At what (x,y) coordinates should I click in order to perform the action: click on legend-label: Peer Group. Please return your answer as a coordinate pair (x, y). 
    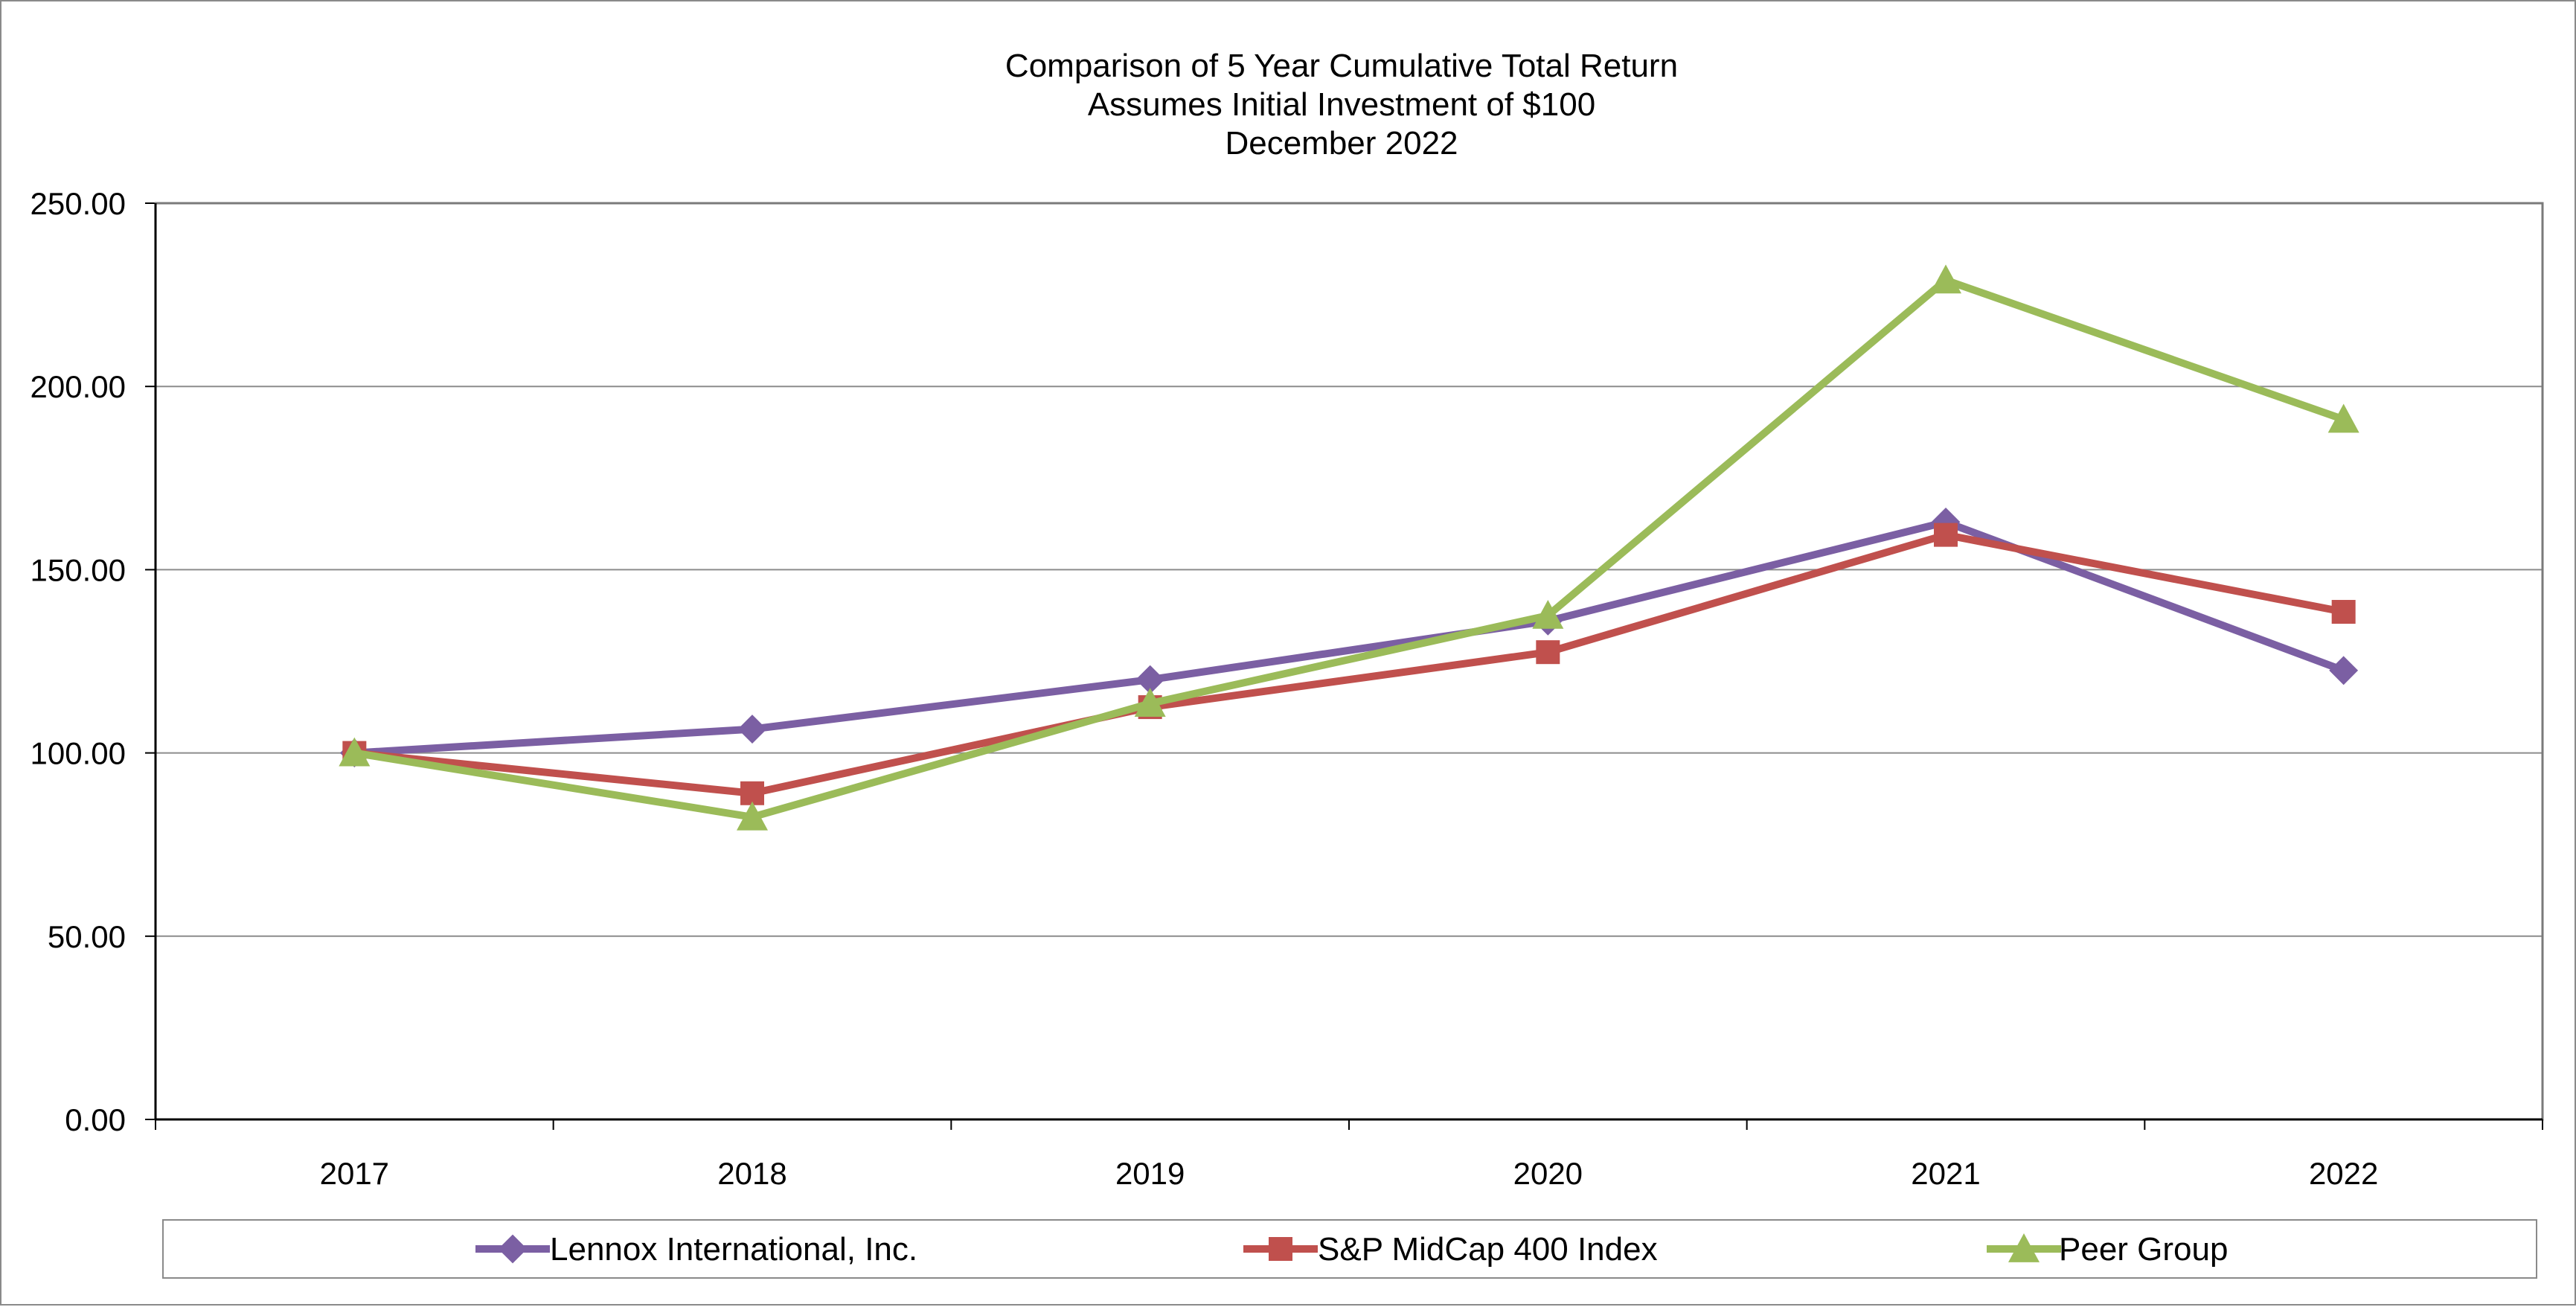
    Looking at the image, I should click on (2143, 1249).